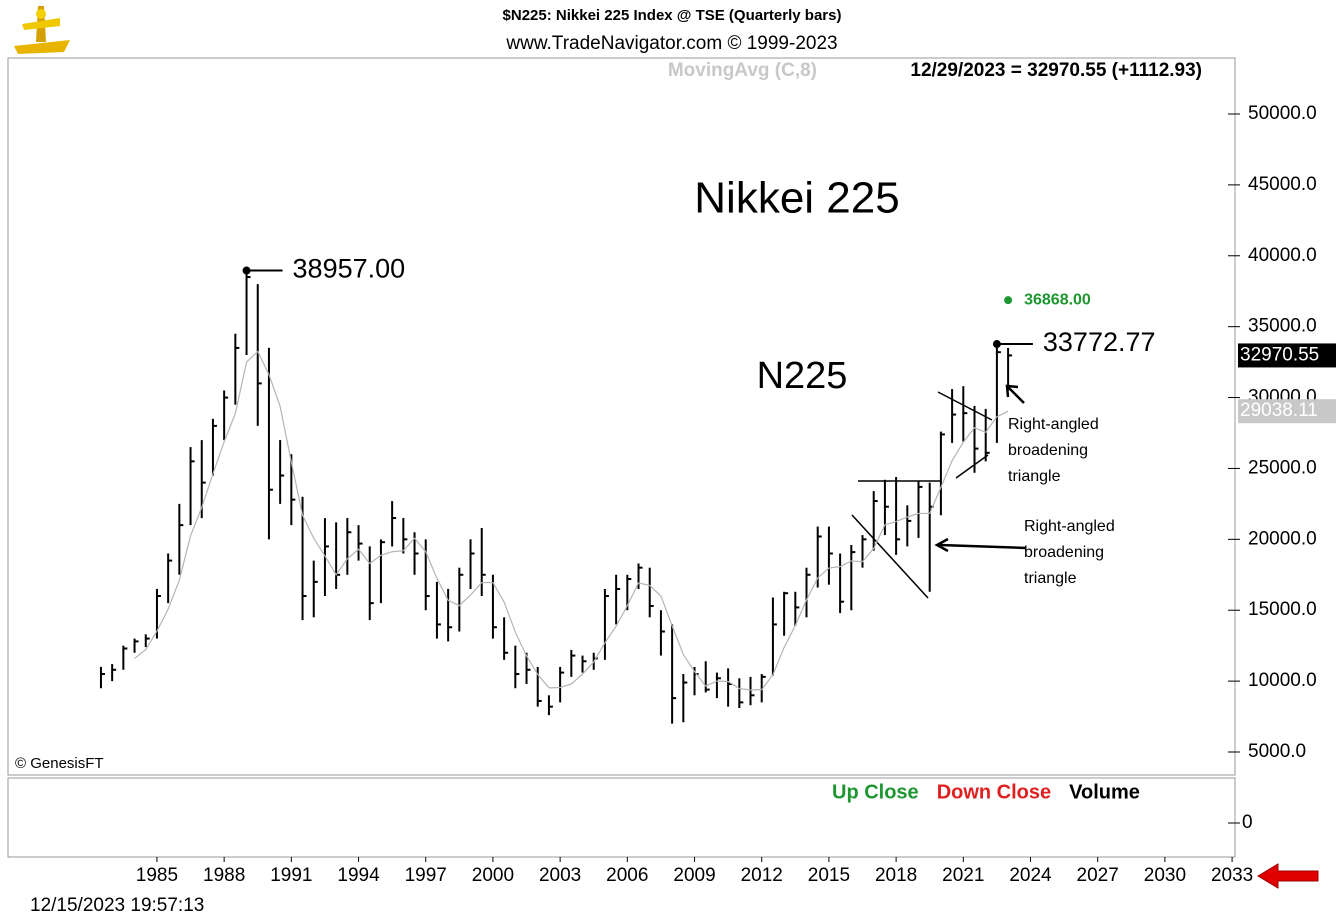  Describe the element at coordinates (42, 30) in the screenshot. I see `logo` at that location.